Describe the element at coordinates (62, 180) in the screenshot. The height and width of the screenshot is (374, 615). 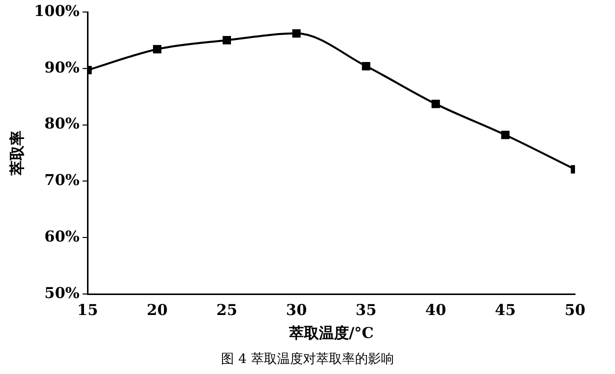
I see `y-tick-label: 70%` at that location.